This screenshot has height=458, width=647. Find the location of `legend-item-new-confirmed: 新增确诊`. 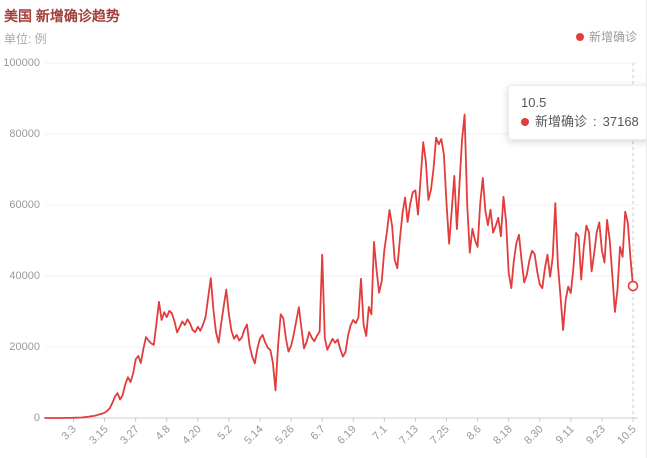

legend-item-new-confirmed: 新增确诊 is located at coordinates (606, 36).